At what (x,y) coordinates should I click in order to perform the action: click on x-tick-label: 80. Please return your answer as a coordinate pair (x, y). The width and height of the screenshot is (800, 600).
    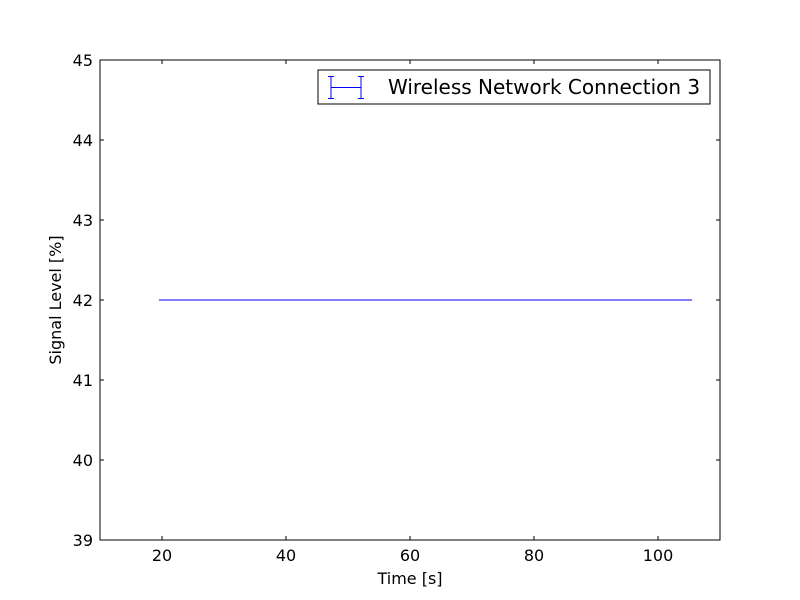
    Looking at the image, I should click on (534, 555).